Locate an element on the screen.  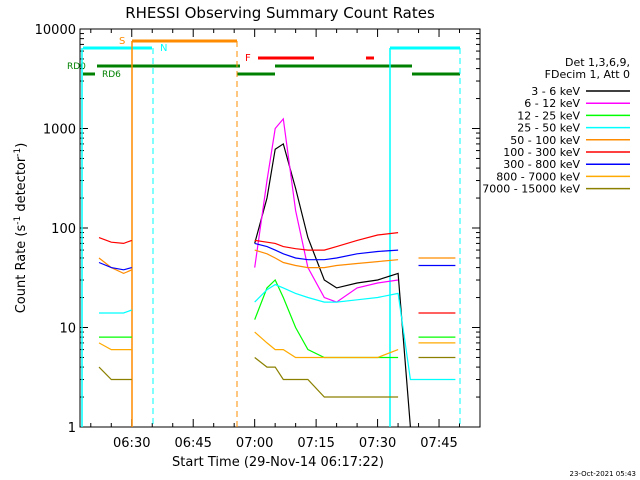
series-3-6keV is located at coordinates (332, 285).